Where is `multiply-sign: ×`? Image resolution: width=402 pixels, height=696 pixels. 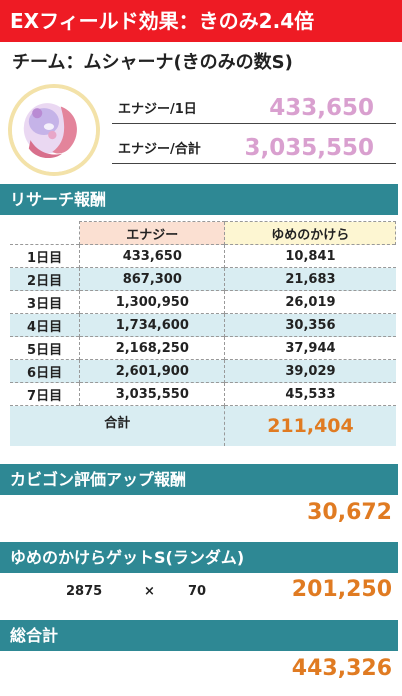 multiply-sign: × is located at coordinates (149, 591).